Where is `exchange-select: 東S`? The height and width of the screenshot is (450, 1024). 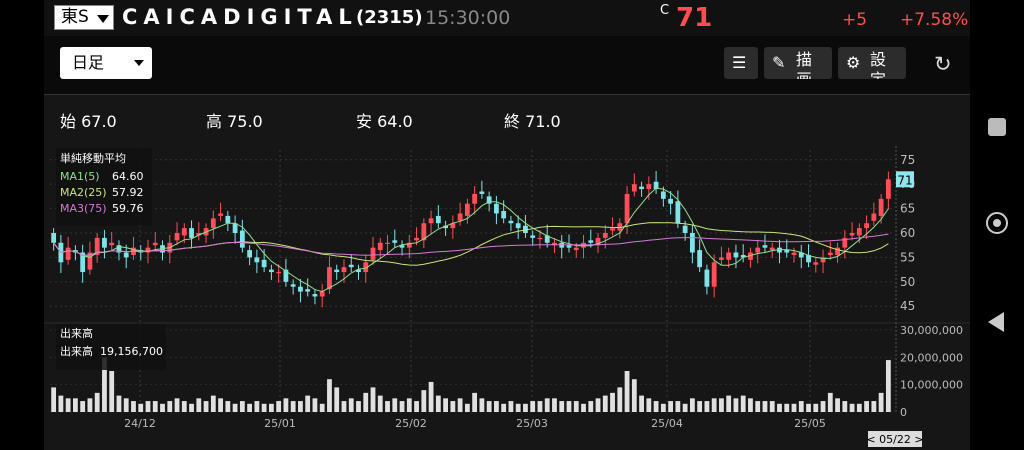 exchange-select: 東S is located at coordinates (84, 17).